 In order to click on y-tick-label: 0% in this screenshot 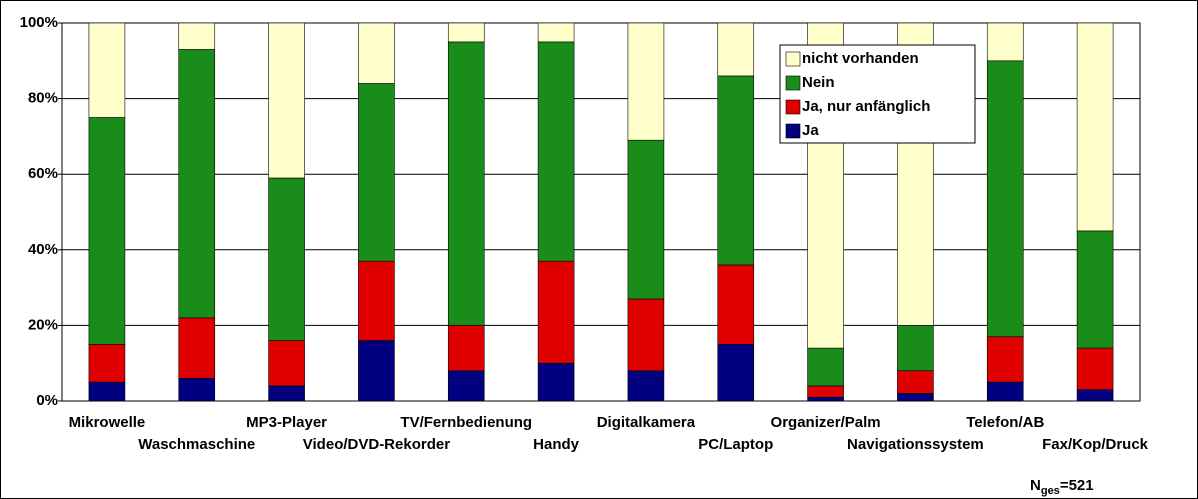, I will do `click(47, 400)`.